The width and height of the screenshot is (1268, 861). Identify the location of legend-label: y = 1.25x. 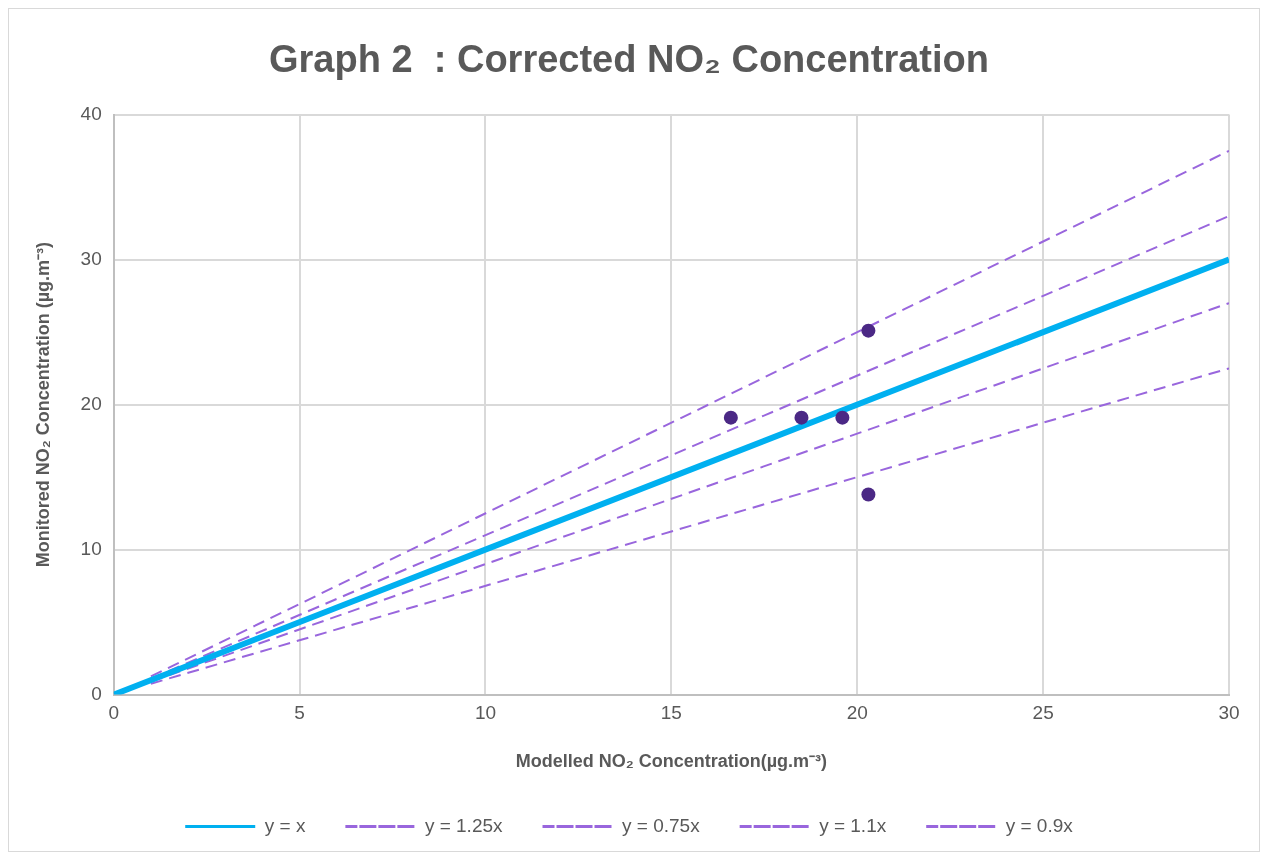
(464, 825).